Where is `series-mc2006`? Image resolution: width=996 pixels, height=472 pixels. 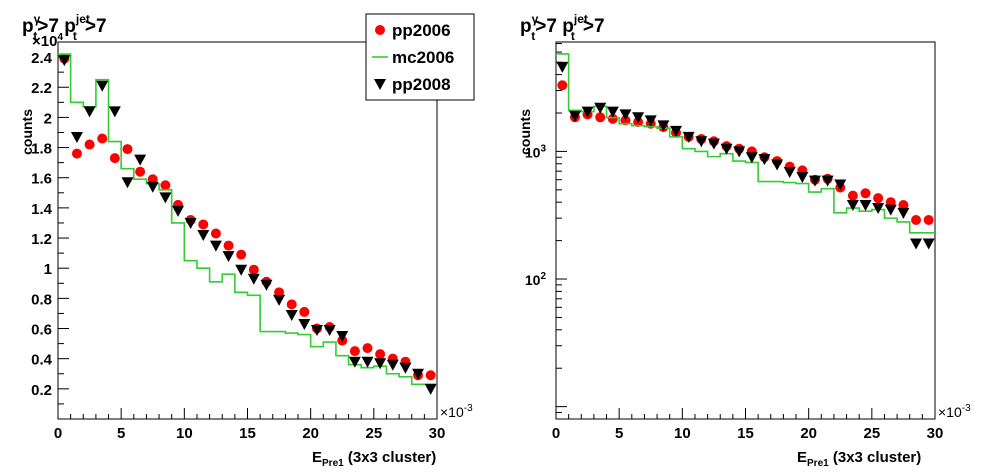
series-mc2006 is located at coordinates (745, 143).